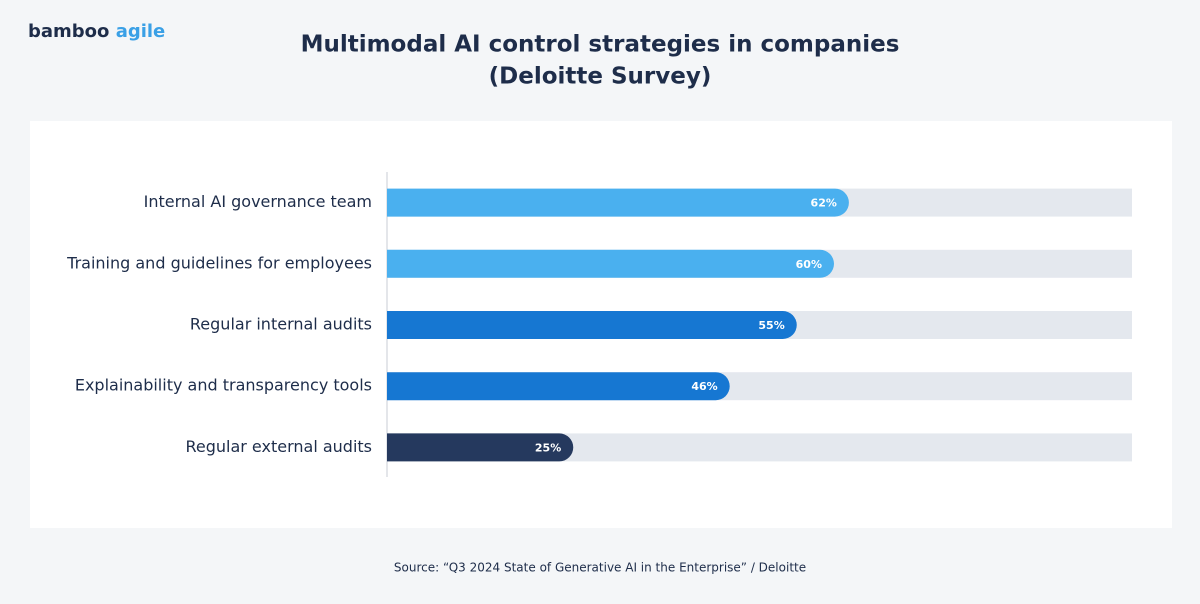 This screenshot has width=1200, height=604. I want to click on category-label: Explainability and transparency tools, so click(223, 385).